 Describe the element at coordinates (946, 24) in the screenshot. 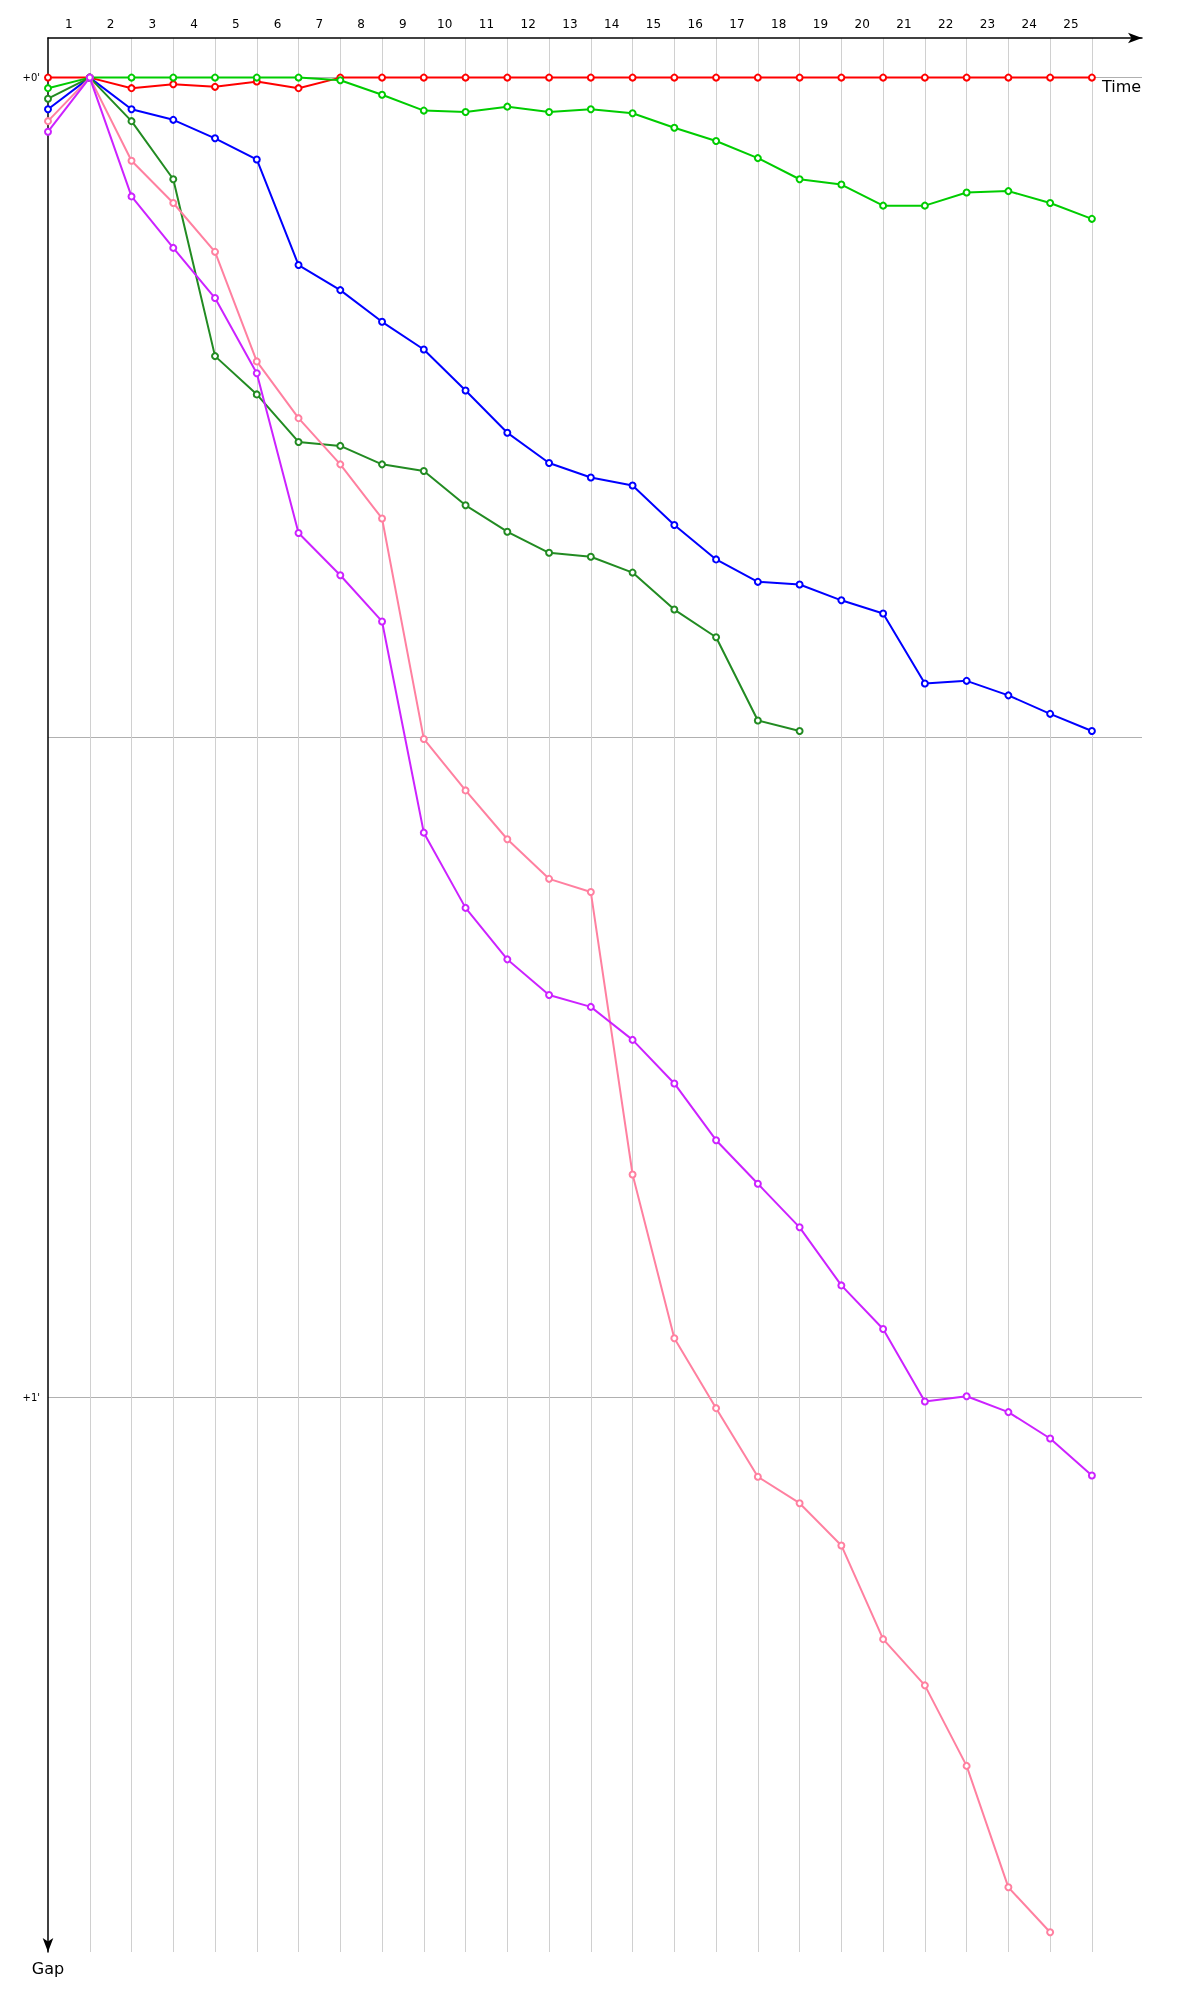

I see `x-tick-label: 22` at that location.